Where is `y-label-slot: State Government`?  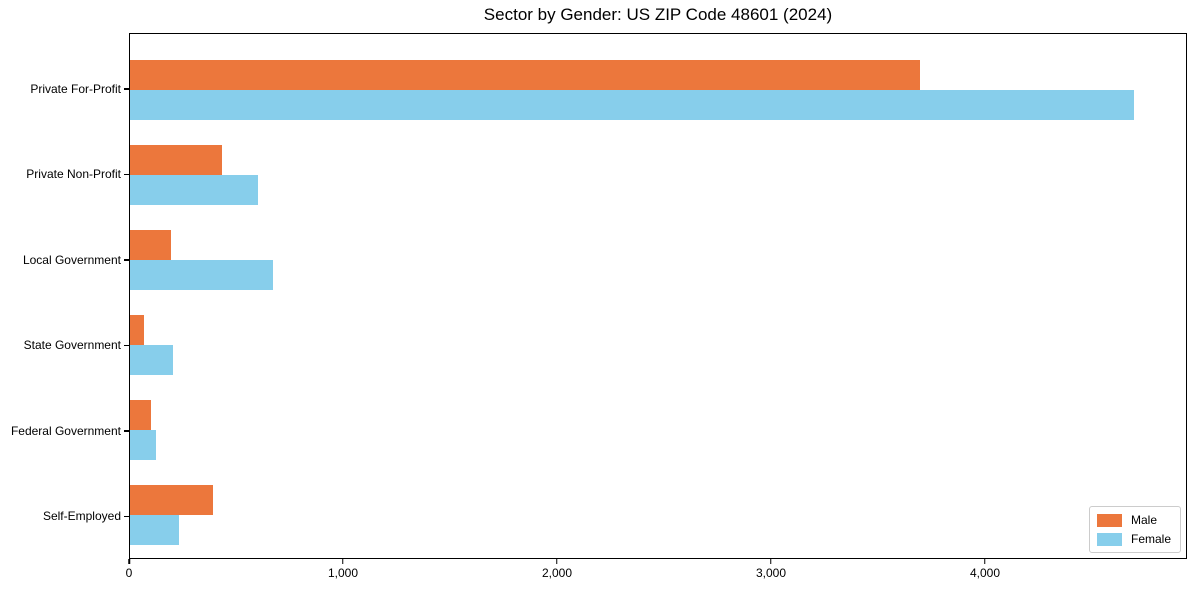
y-label-slot: State Government is located at coordinates (60, 346).